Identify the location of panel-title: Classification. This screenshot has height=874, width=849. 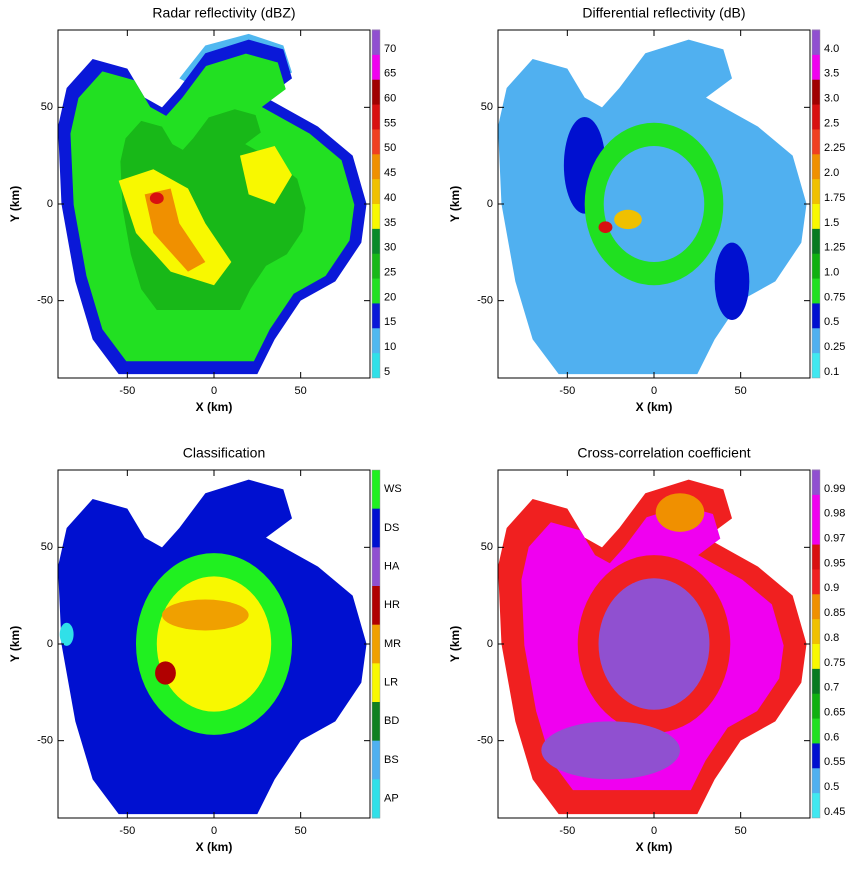
(224, 453).